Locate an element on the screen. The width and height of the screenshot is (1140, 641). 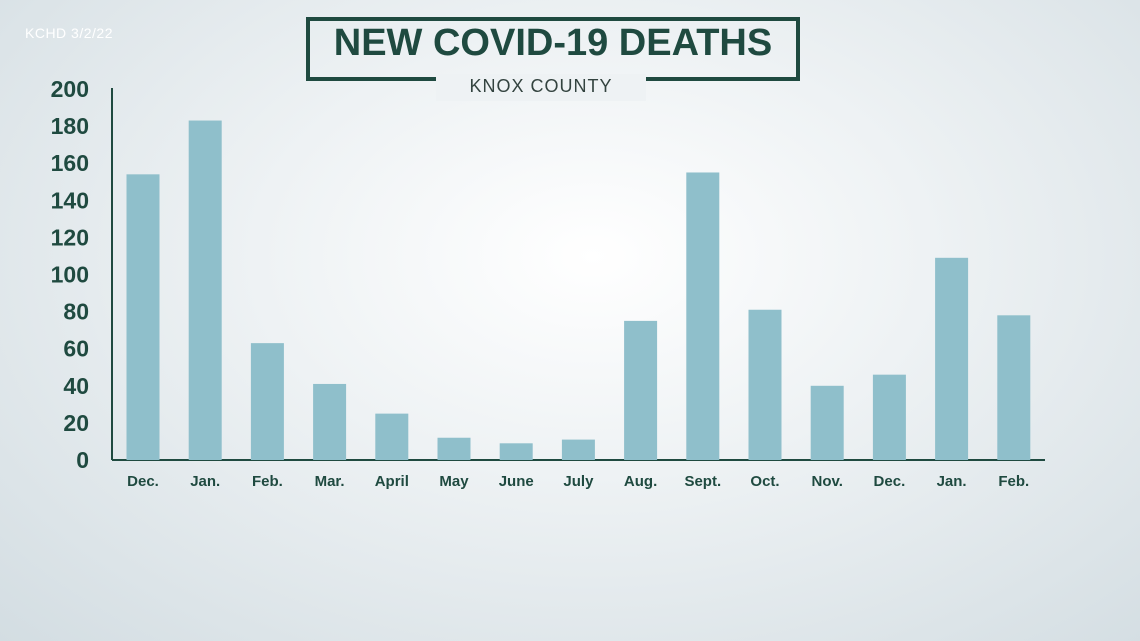
y-tick-label: 200 is located at coordinates (70, 89).